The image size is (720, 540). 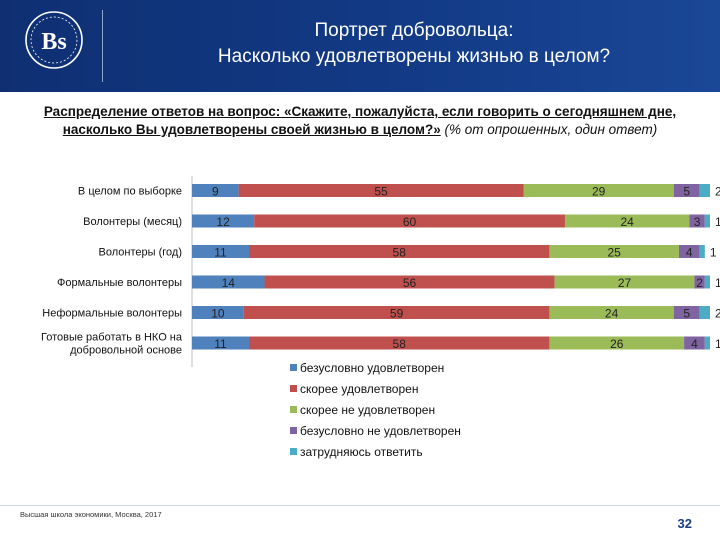 I want to click on data-label: 26, so click(x=617, y=344).